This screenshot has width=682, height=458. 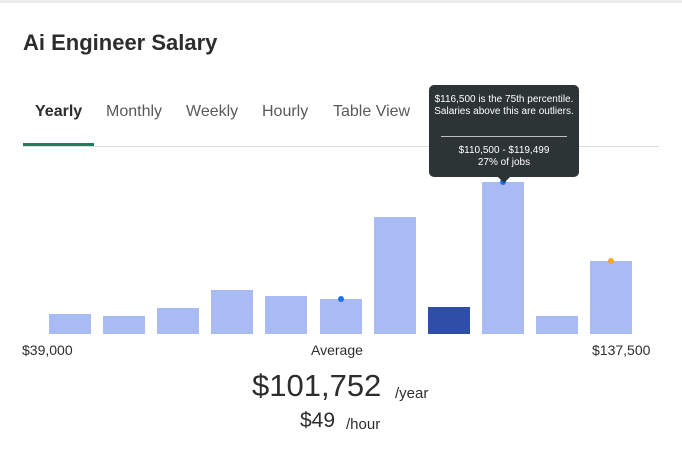 What do you see at coordinates (318, 420) in the screenshot?
I see `hourly-salary-amount: $49` at bounding box center [318, 420].